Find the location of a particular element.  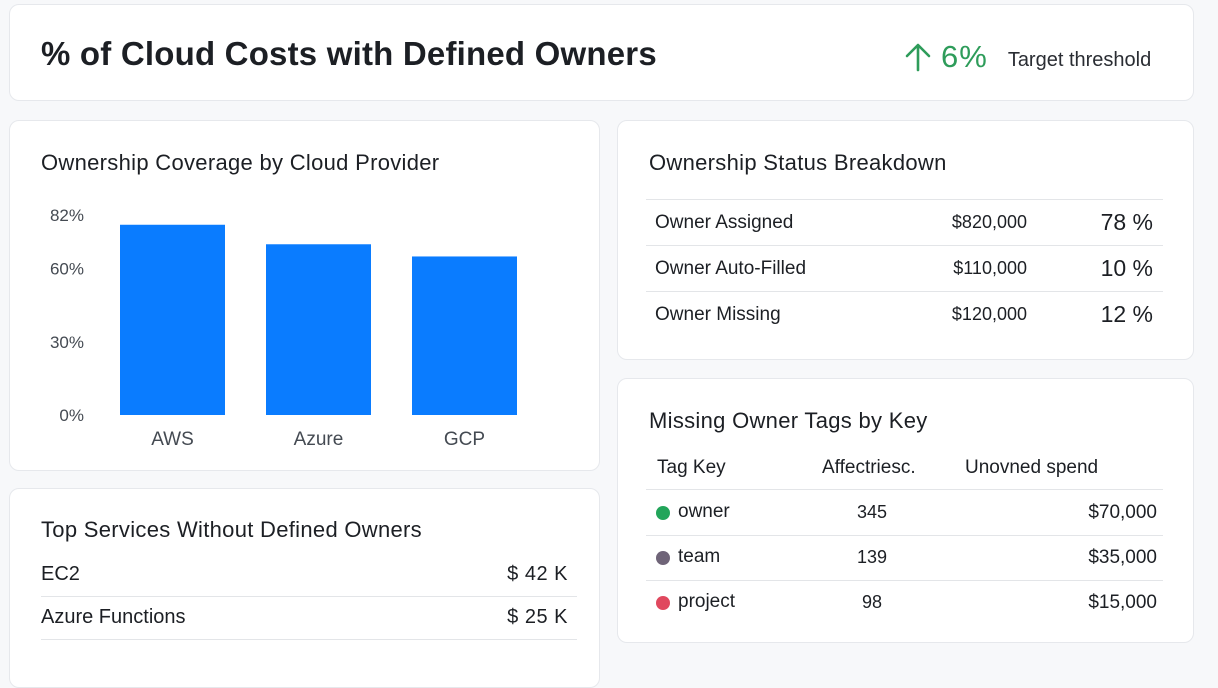

bar-gcp is located at coordinates (464, 335).